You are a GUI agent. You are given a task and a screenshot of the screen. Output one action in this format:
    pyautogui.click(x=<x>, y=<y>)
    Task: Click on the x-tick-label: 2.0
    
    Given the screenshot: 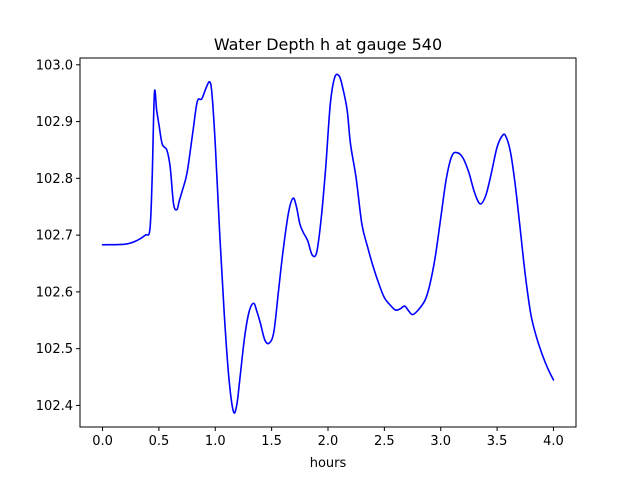 What is the action you would take?
    pyautogui.click(x=328, y=441)
    